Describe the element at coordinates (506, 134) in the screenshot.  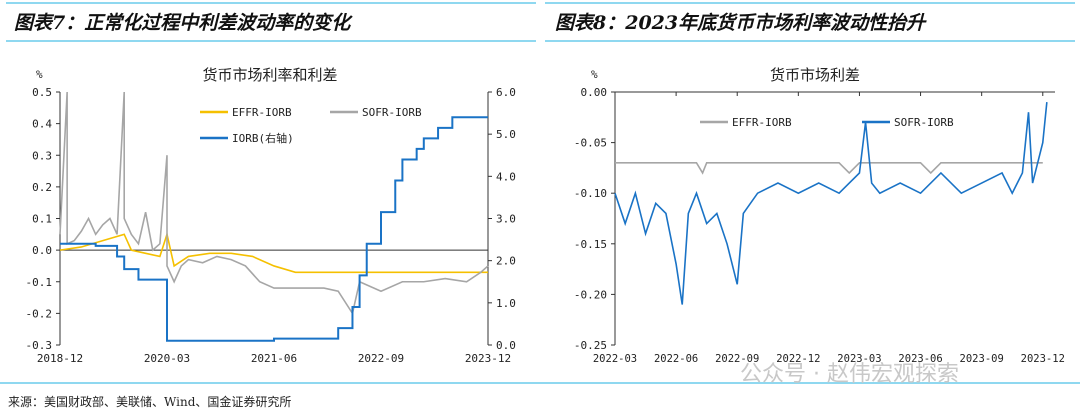
I see `y2-tick-label: 5.0` at that location.